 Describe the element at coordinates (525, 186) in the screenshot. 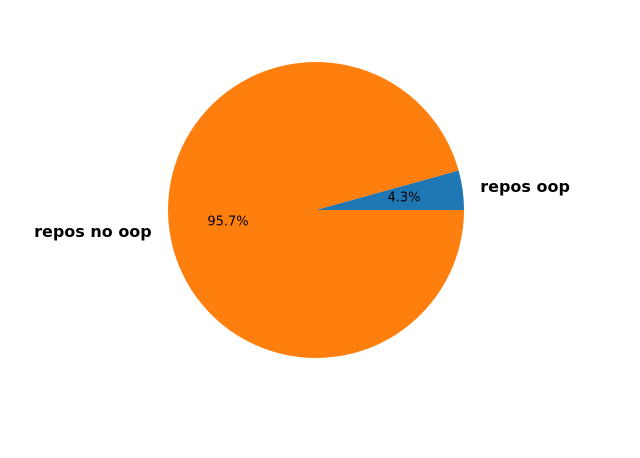

I see `slice-label: repos oop` at that location.